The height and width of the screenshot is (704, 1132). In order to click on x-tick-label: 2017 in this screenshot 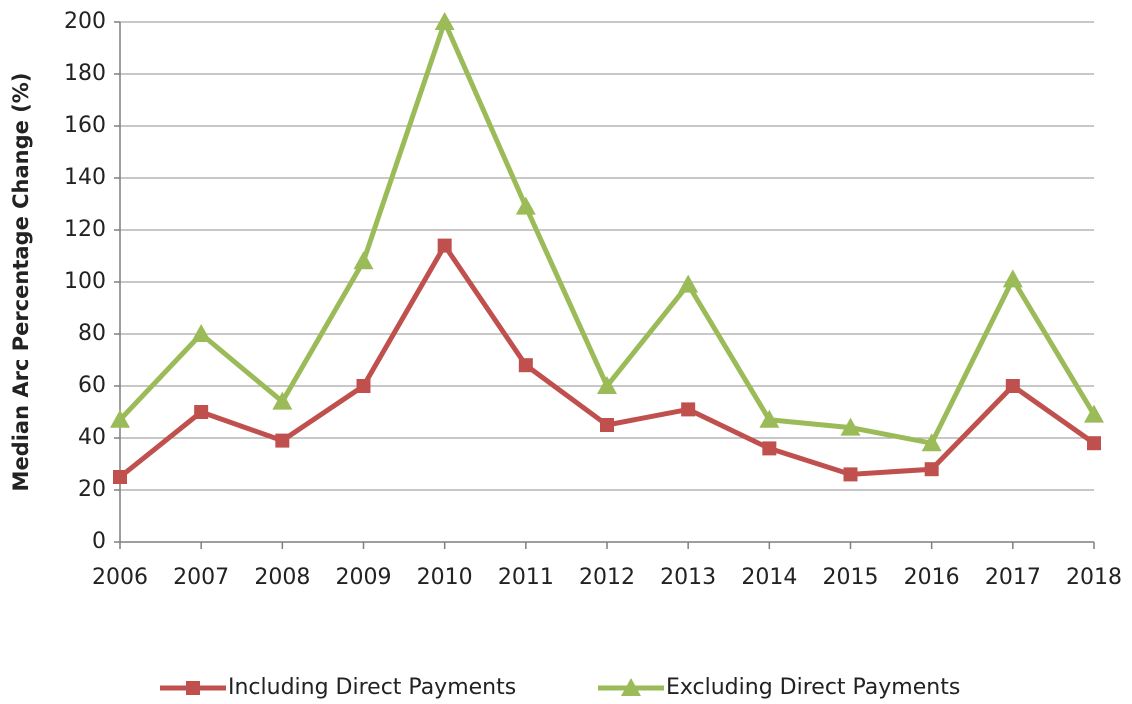, I will do `click(1013, 577)`.